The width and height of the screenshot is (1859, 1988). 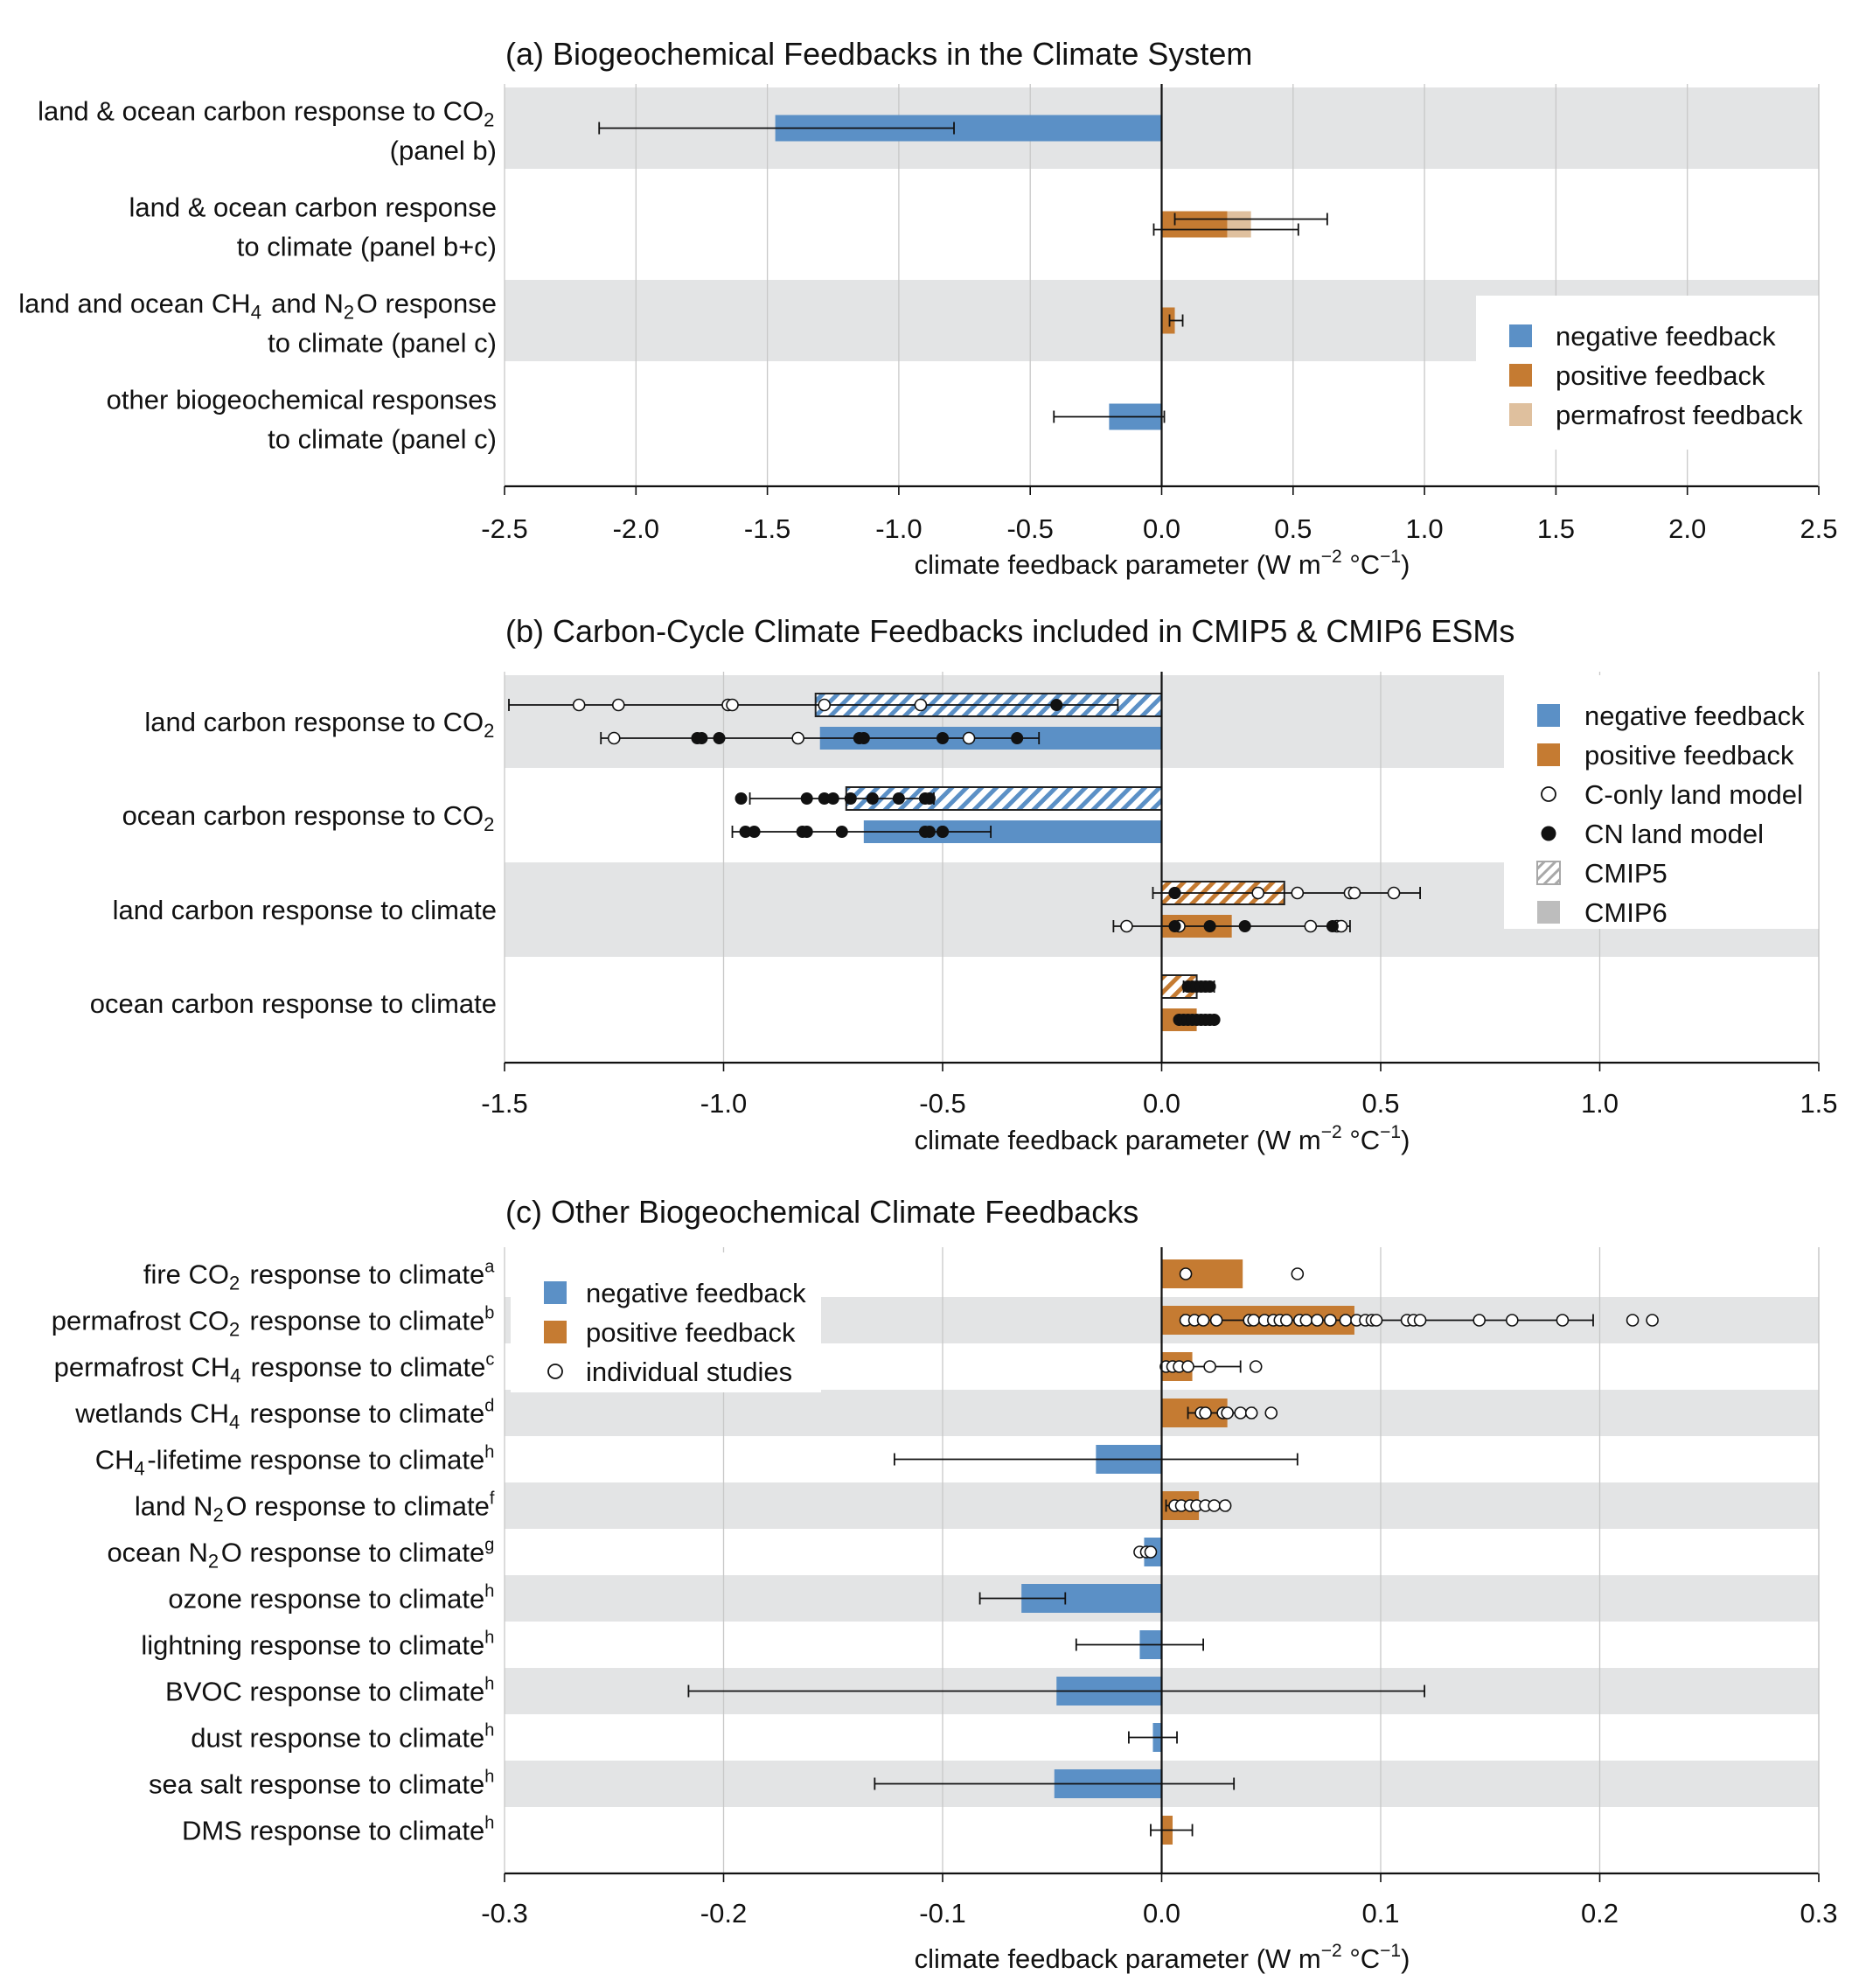 What do you see at coordinates (1390, 1132) in the screenshot?
I see `x-axis-label-exp2: −1` at bounding box center [1390, 1132].